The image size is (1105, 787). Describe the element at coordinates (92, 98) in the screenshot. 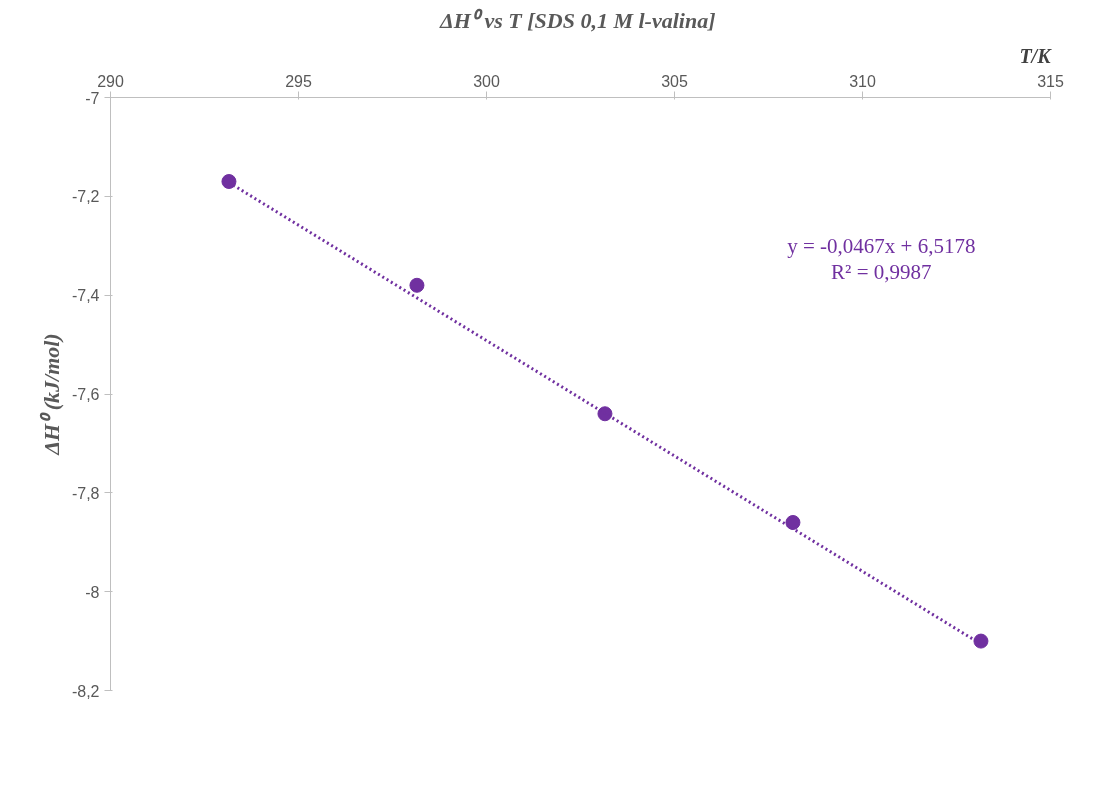

I see `y-tick-label: -7` at that location.